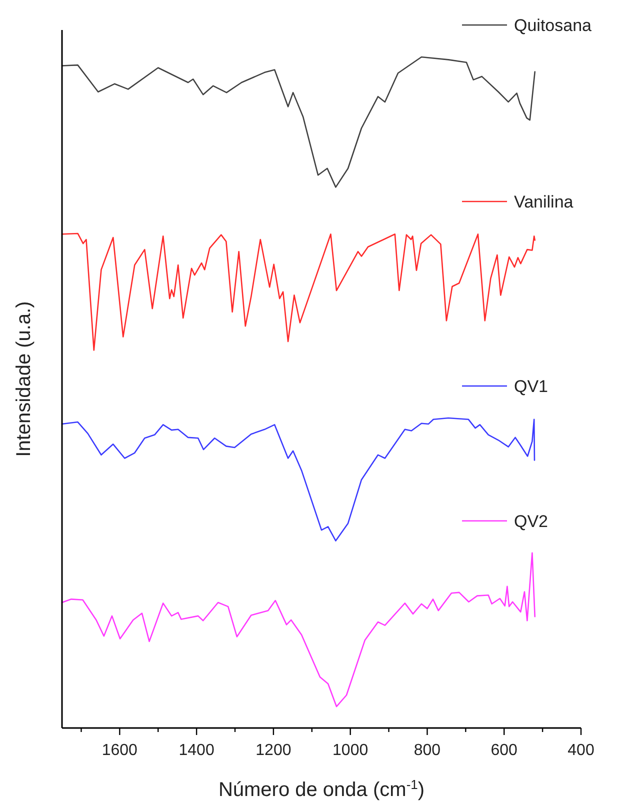  Describe the element at coordinates (553, 25) in the screenshot. I see `legend-label: Quitosana` at that location.